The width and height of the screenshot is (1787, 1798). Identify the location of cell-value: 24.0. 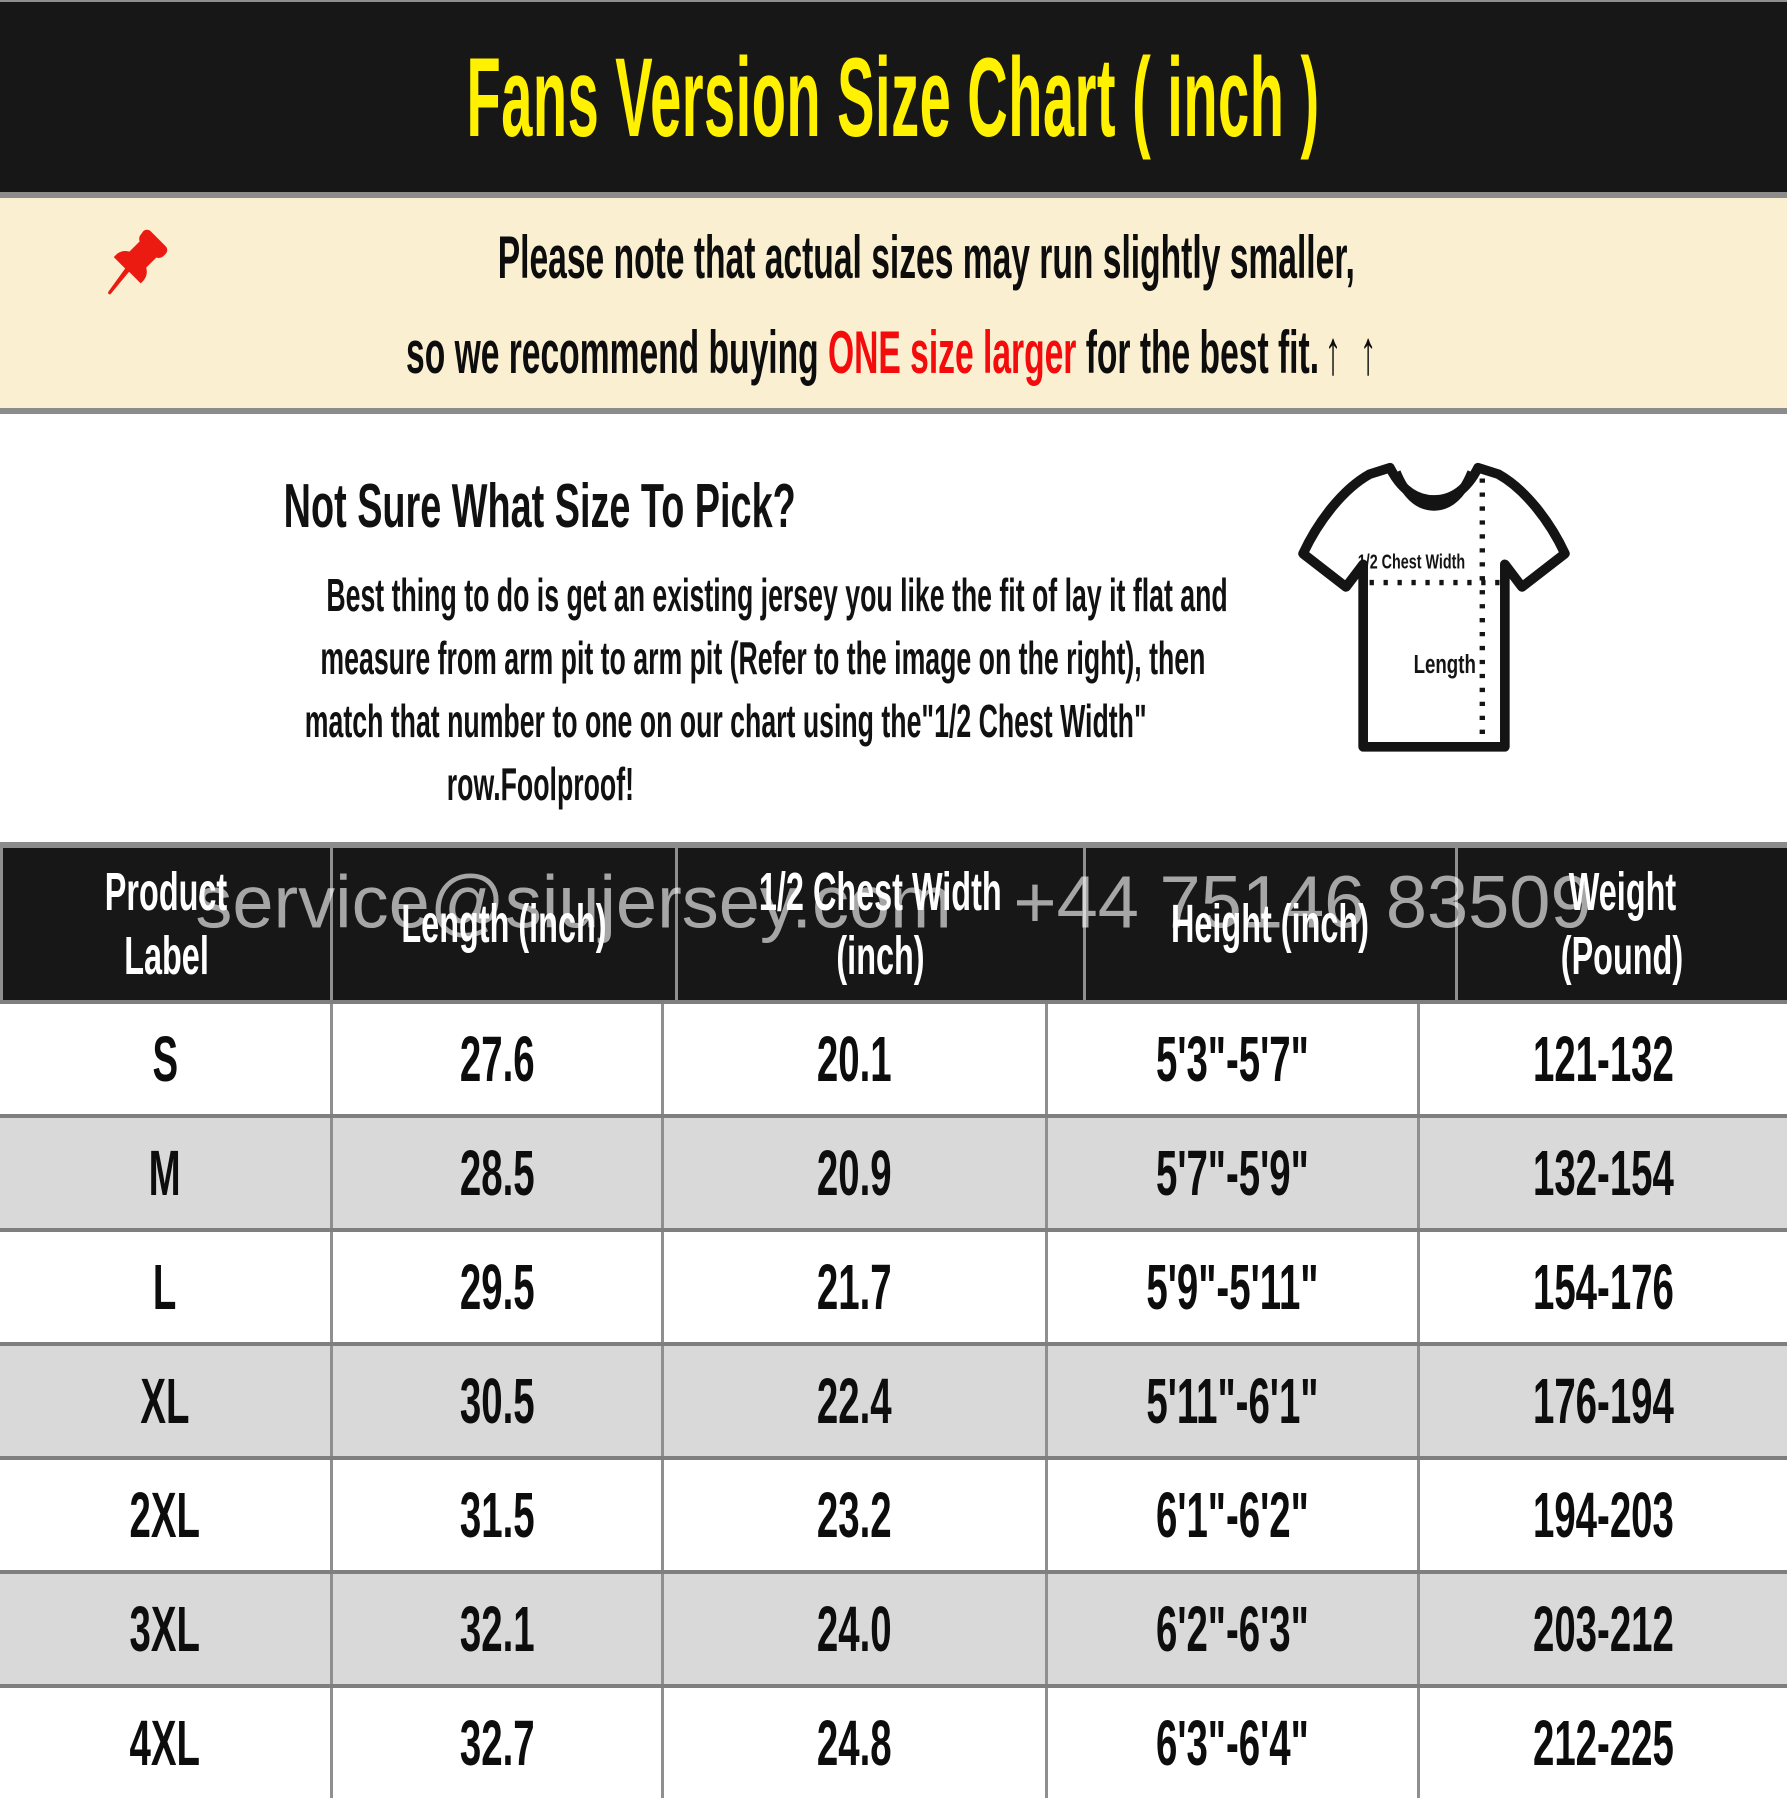
(854, 1629).